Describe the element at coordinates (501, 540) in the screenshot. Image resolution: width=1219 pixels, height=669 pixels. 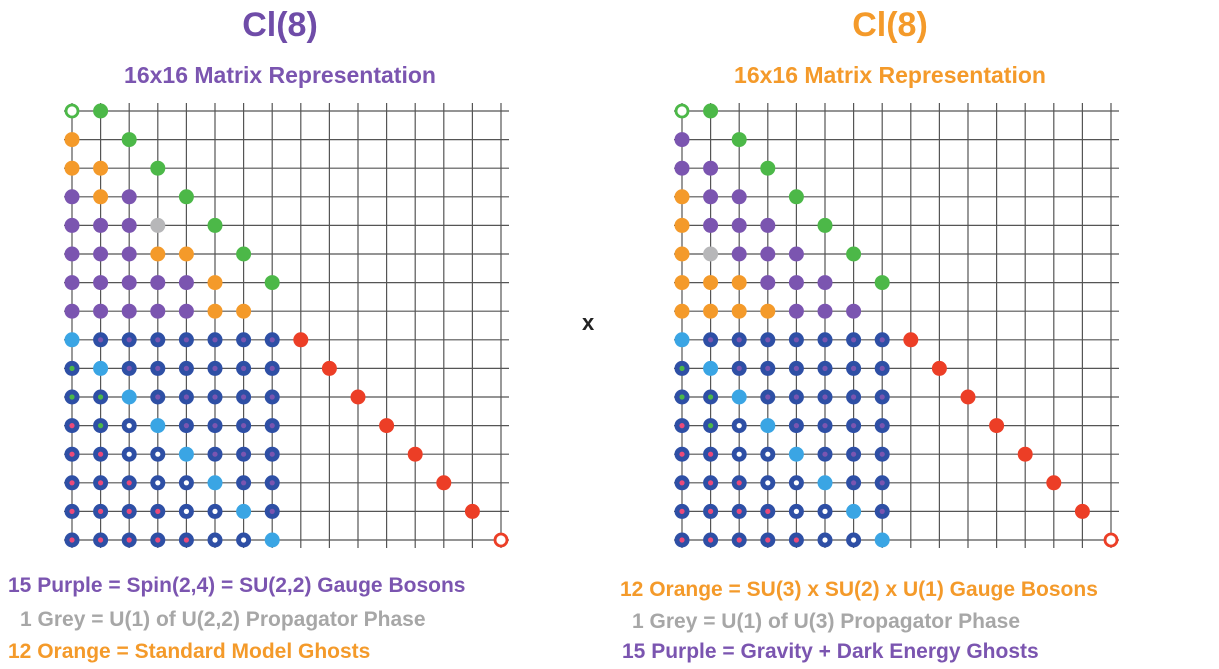
I see `open-red-dot` at that location.